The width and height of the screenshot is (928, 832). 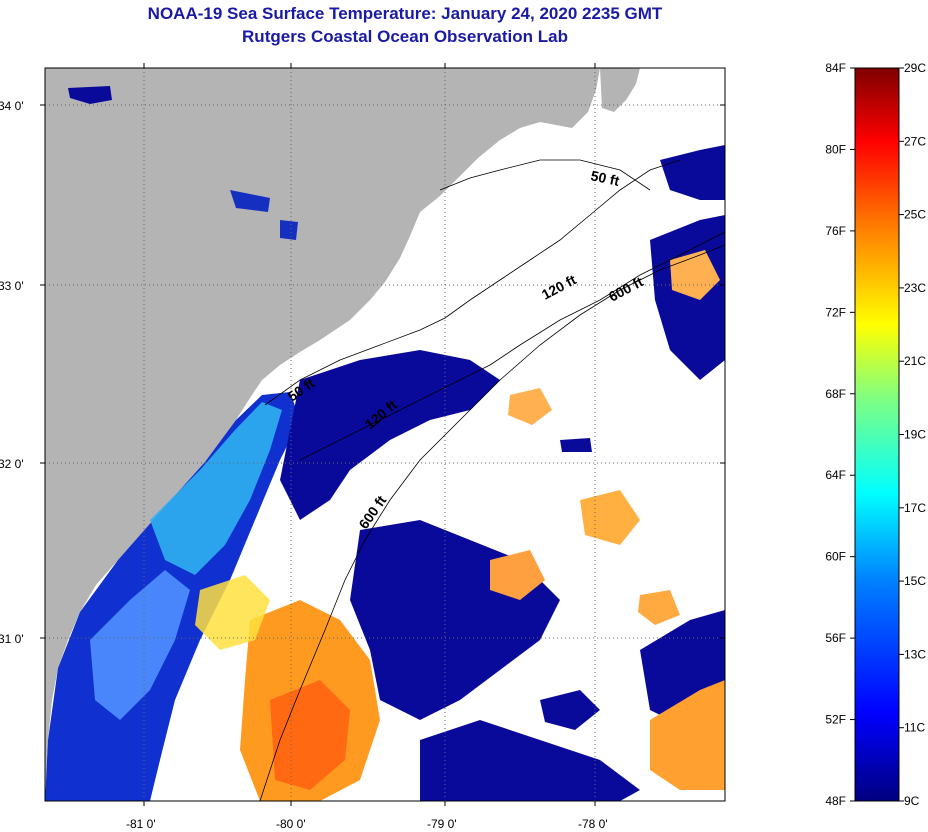 What do you see at coordinates (915, 508) in the screenshot?
I see `colorbar-c-label: 17C` at bounding box center [915, 508].